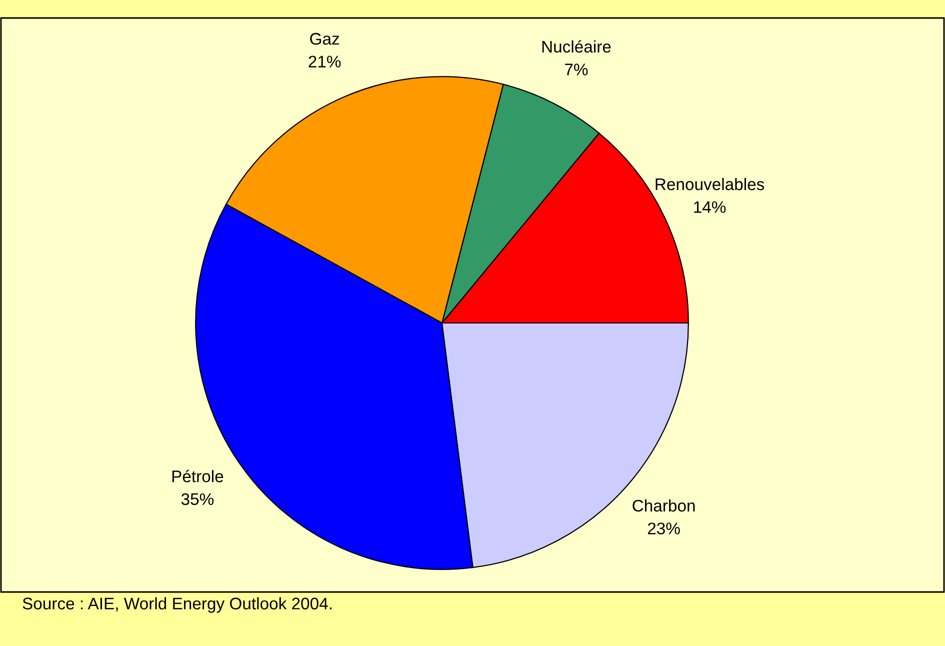  What do you see at coordinates (198, 476) in the screenshot?
I see `slice-label: Pétrole` at bounding box center [198, 476].